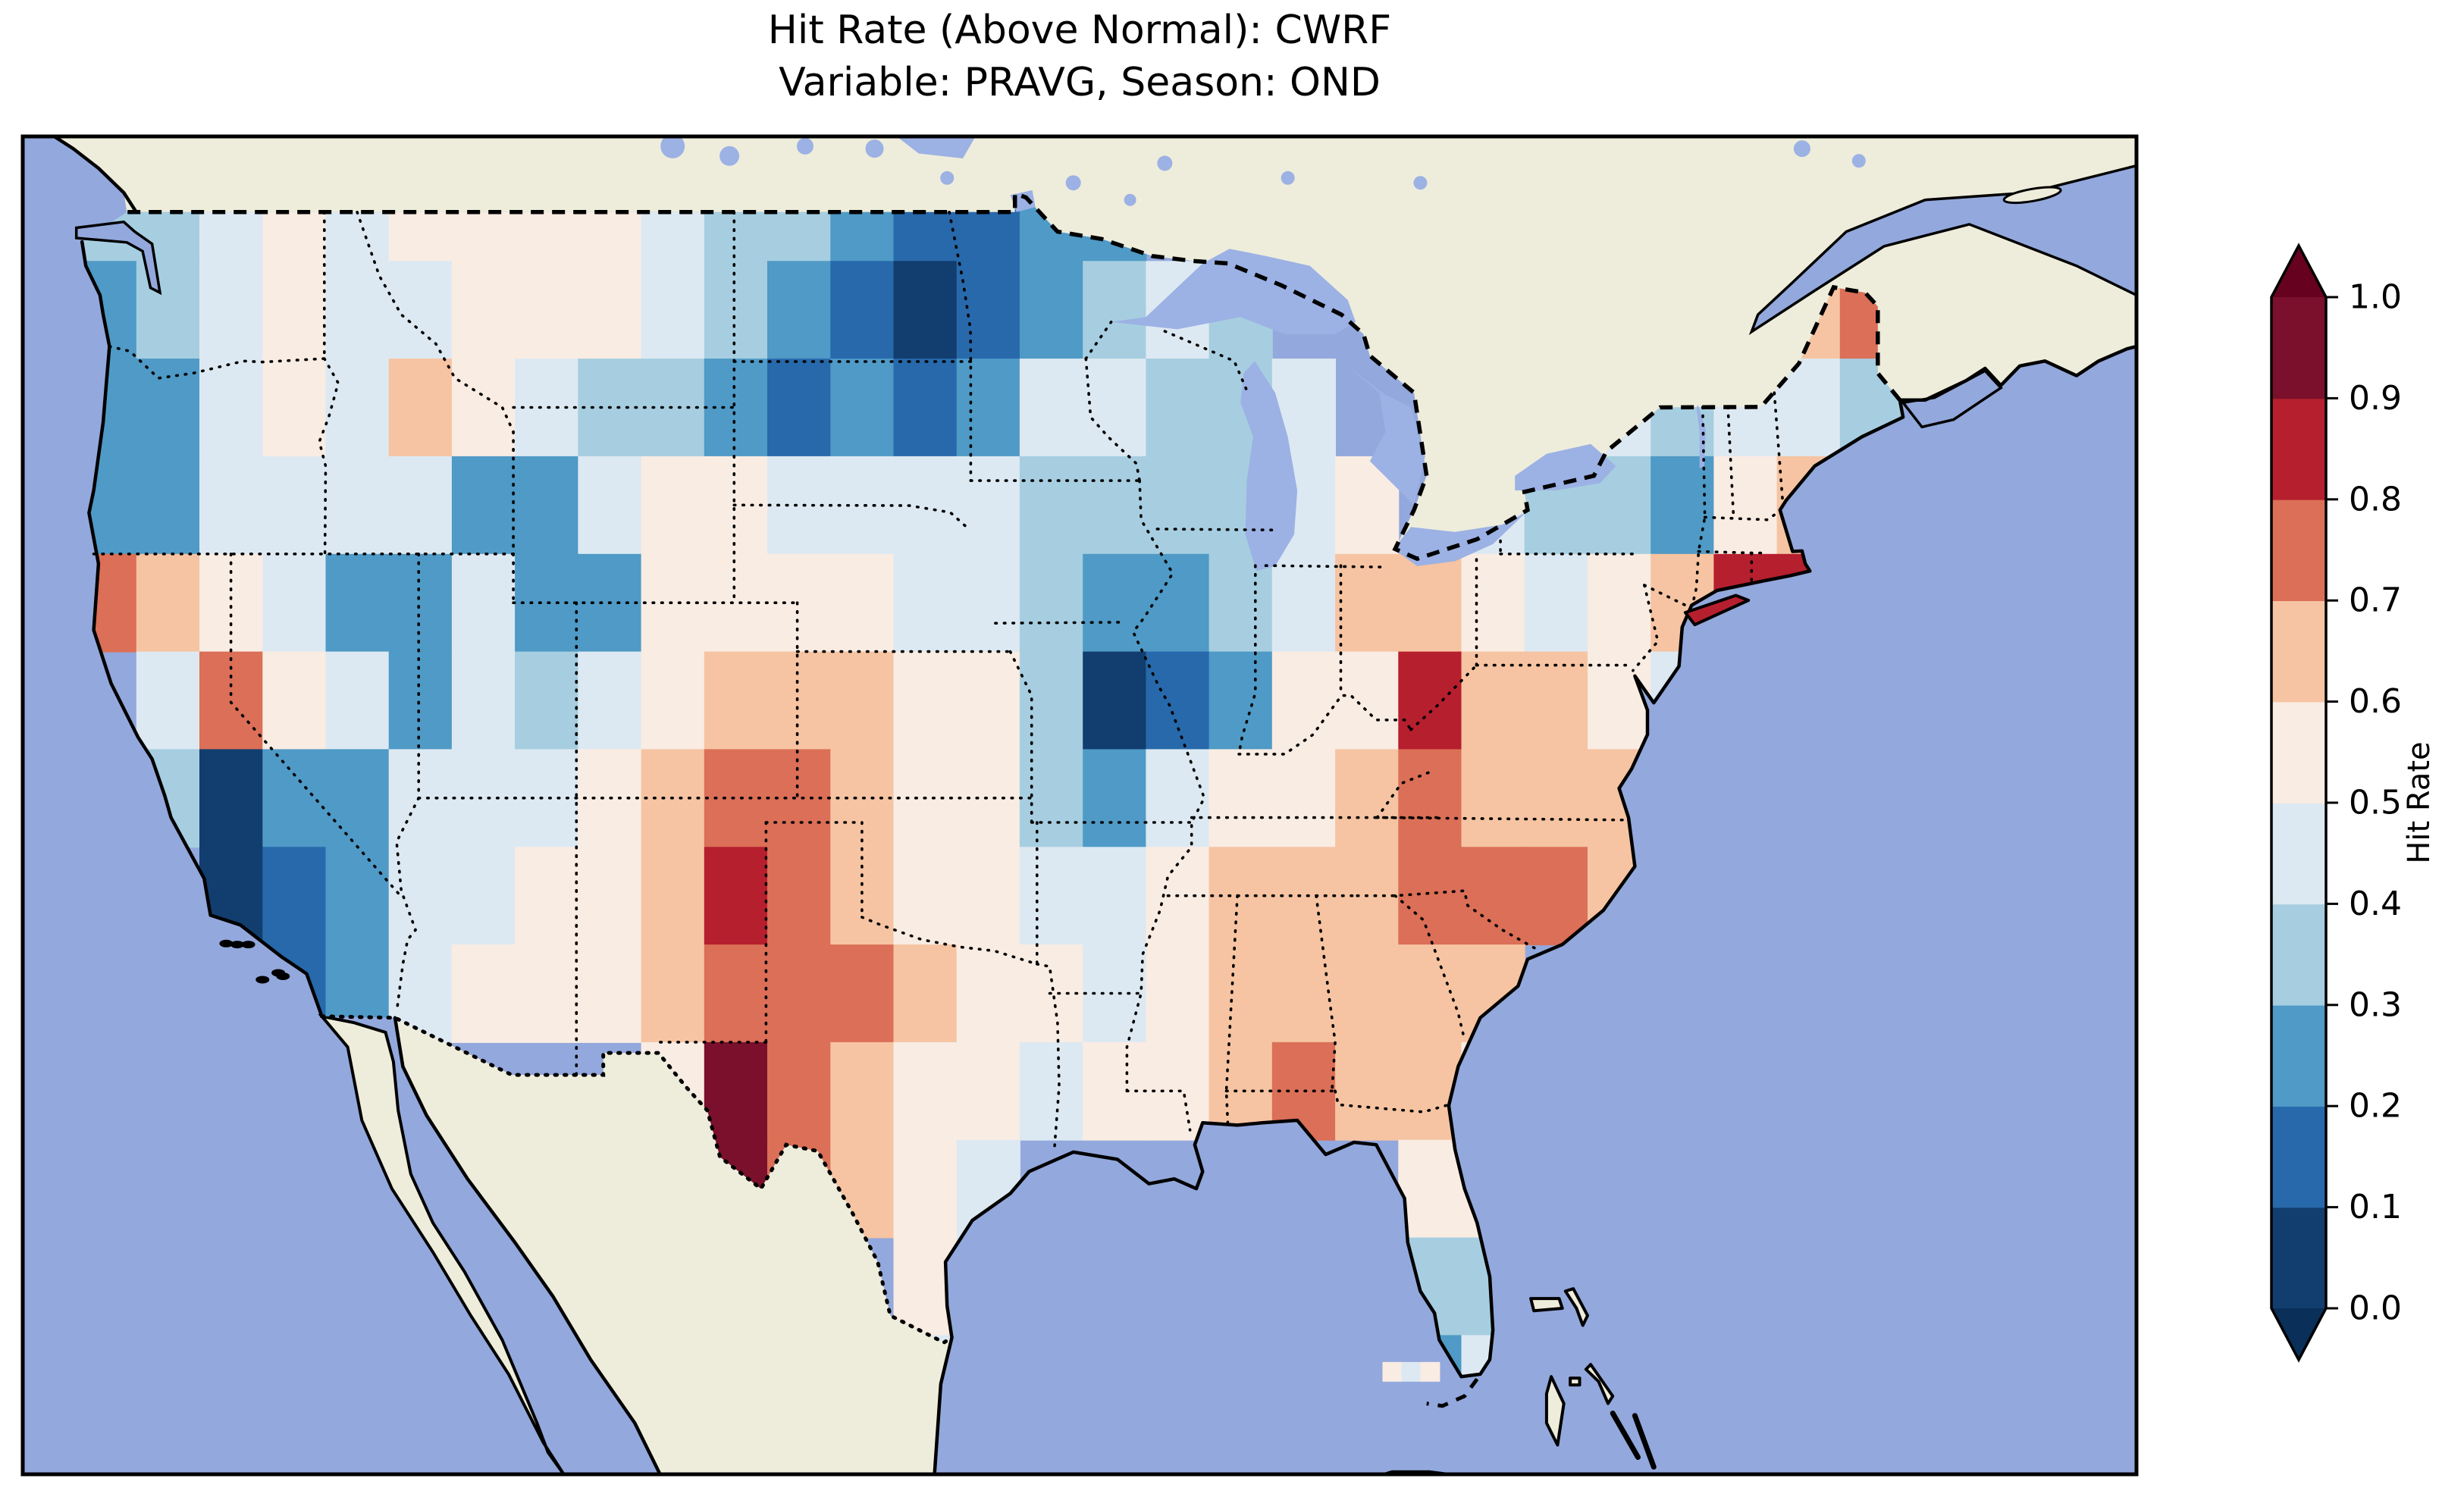 This screenshot has width=2464, height=1494. I want to click on colorbar-tick-label: 0.0, so click(2375, 1308).